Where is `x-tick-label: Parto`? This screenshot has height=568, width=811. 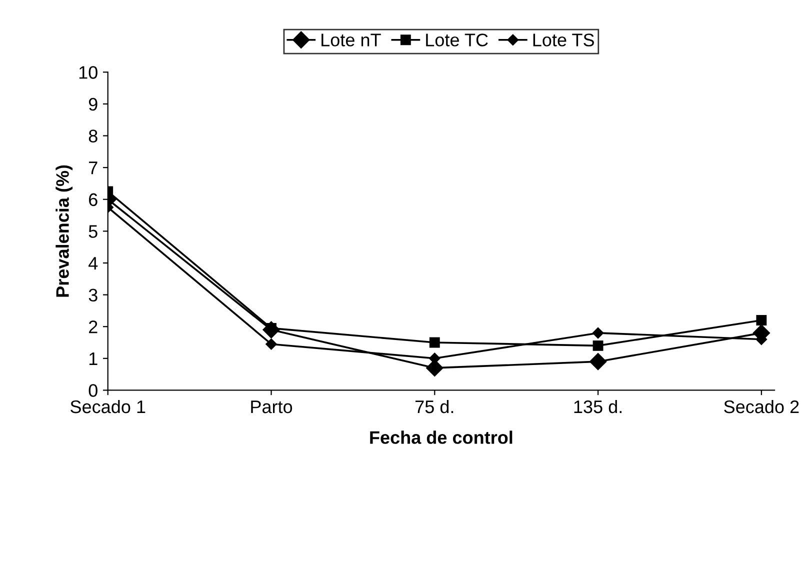
x-tick-label: Parto is located at coordinates (271, 407).